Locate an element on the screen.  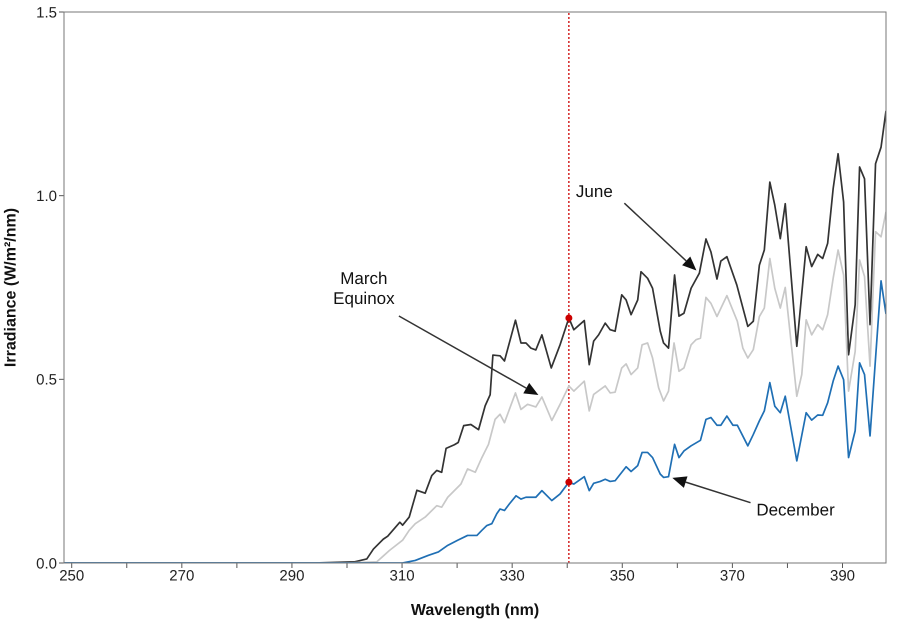
x-tick-label: 290 is located at coordinates (291, 576).